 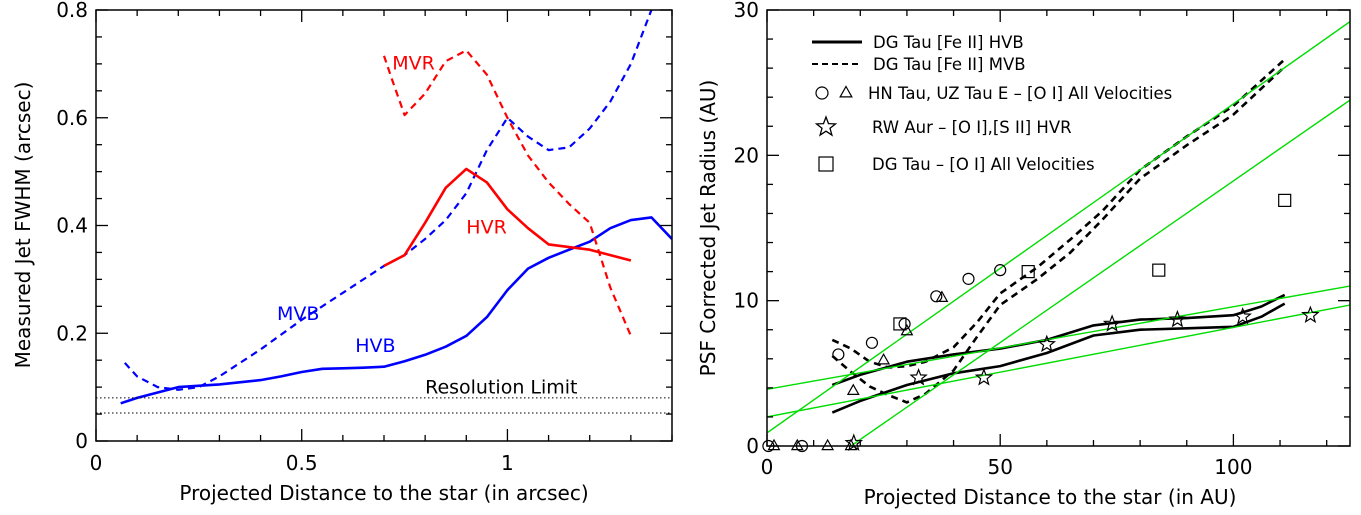 I want to click on y-tick-label: 10, so click(x=746, y=301).